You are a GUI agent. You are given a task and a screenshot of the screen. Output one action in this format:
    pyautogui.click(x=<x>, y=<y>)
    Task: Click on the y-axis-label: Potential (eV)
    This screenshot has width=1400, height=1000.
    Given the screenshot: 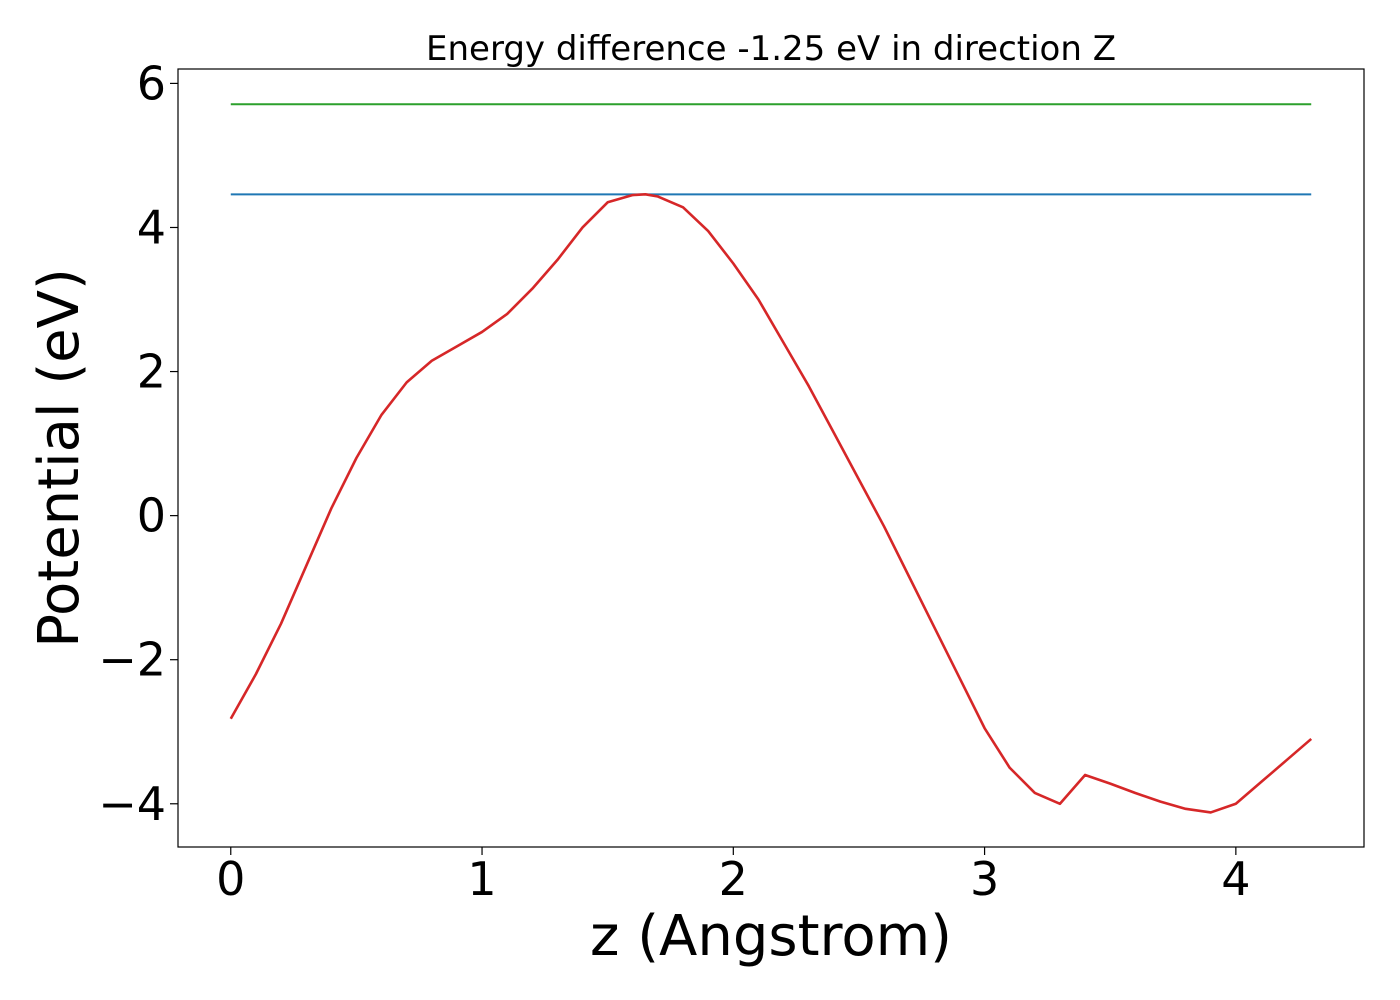 What is the action you would take?
    pyautogui.click(x=59, y=458)
    